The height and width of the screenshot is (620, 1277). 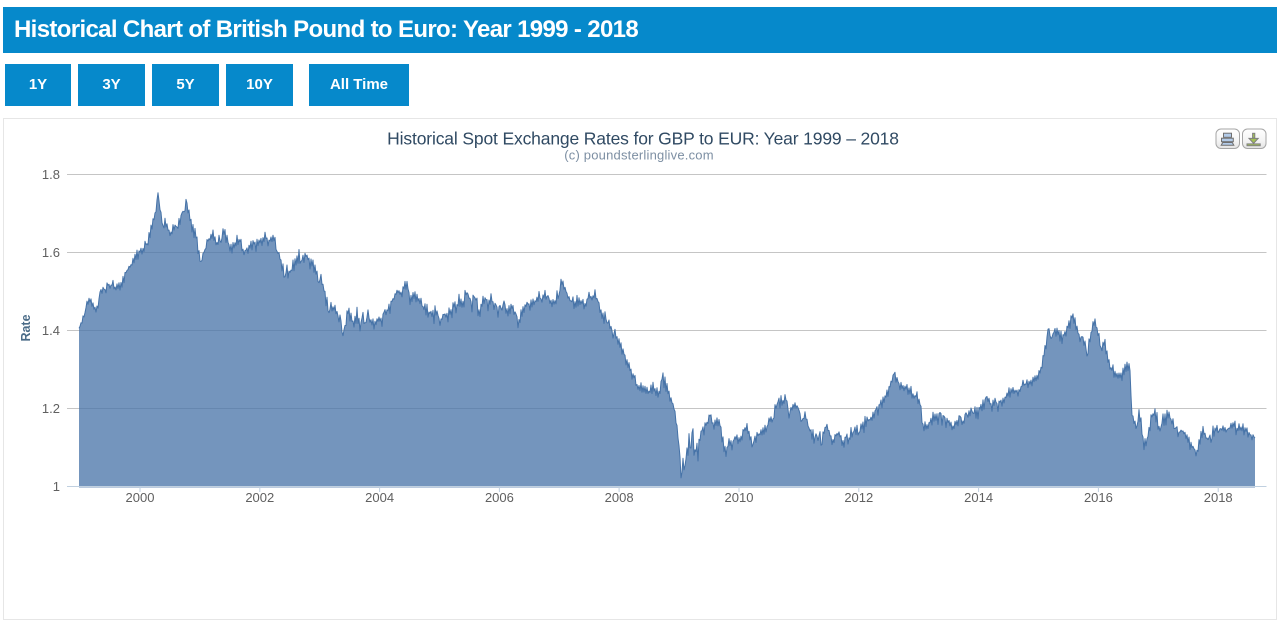 What do you see at coordinates (379, 497) in the screenshot?
I see `svg-text: 2004` at bounding box center [379, 497].